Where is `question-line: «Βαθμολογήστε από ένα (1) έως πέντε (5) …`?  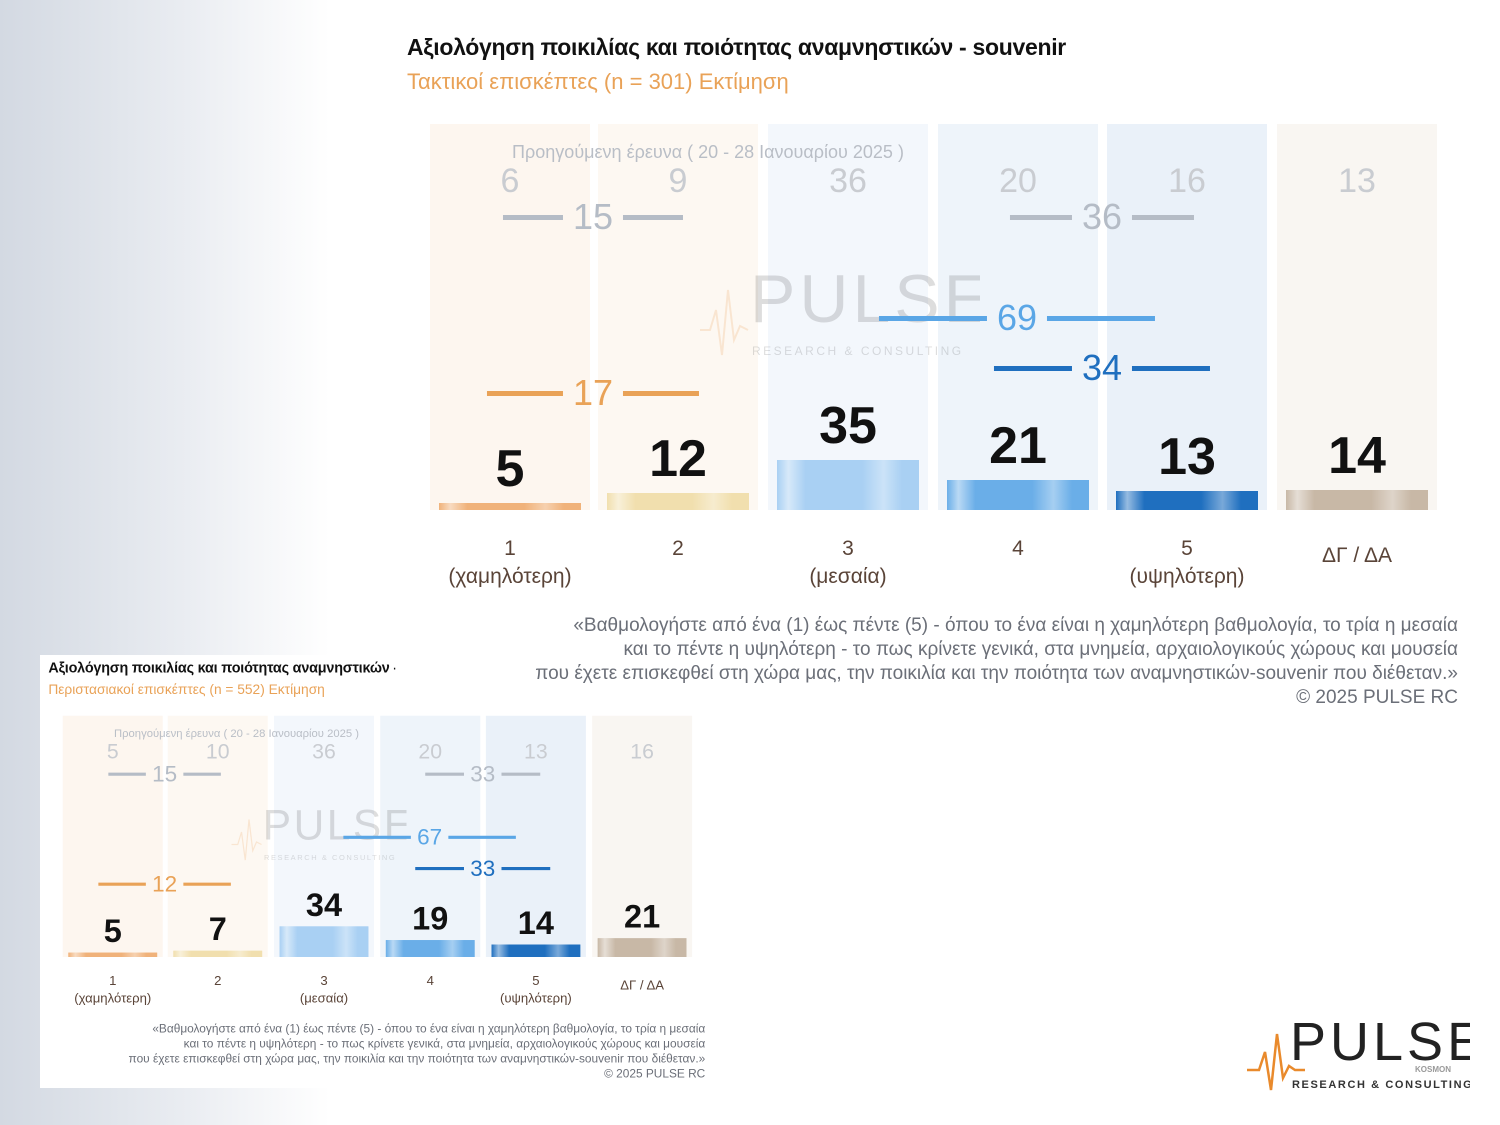 question-line: «Βαθμολογήστε από ένα (1) έως πέντε (5) … is located at coordinates (1015, 625).